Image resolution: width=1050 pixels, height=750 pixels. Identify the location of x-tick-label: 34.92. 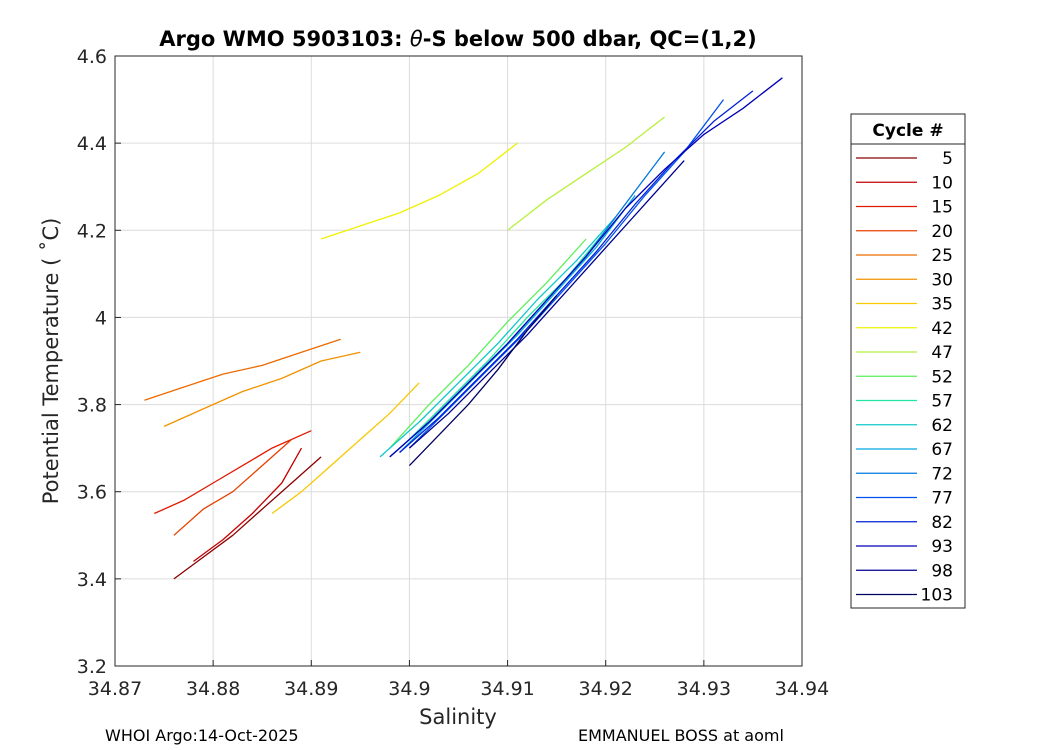
(606, 689).